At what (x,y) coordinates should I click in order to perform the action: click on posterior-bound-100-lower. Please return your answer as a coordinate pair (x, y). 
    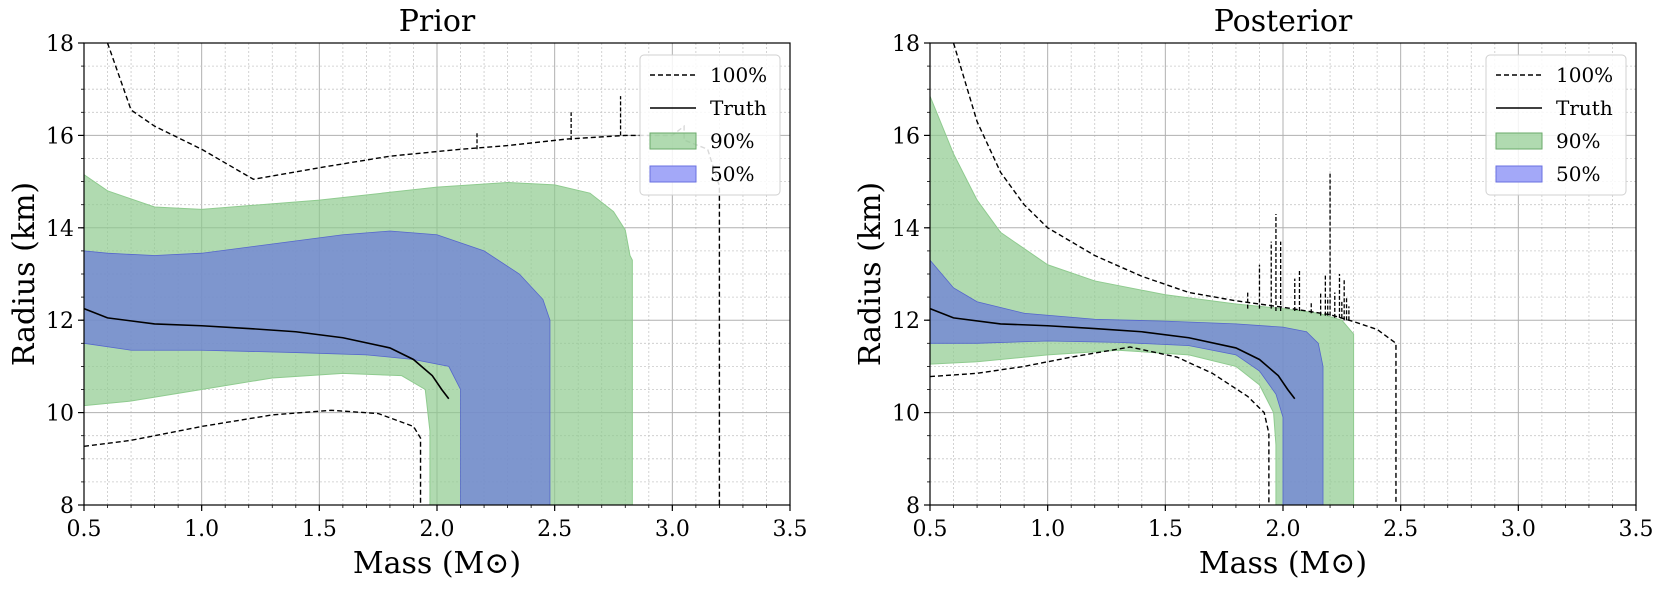
    Looking at the image, I should click on (1100, 425).